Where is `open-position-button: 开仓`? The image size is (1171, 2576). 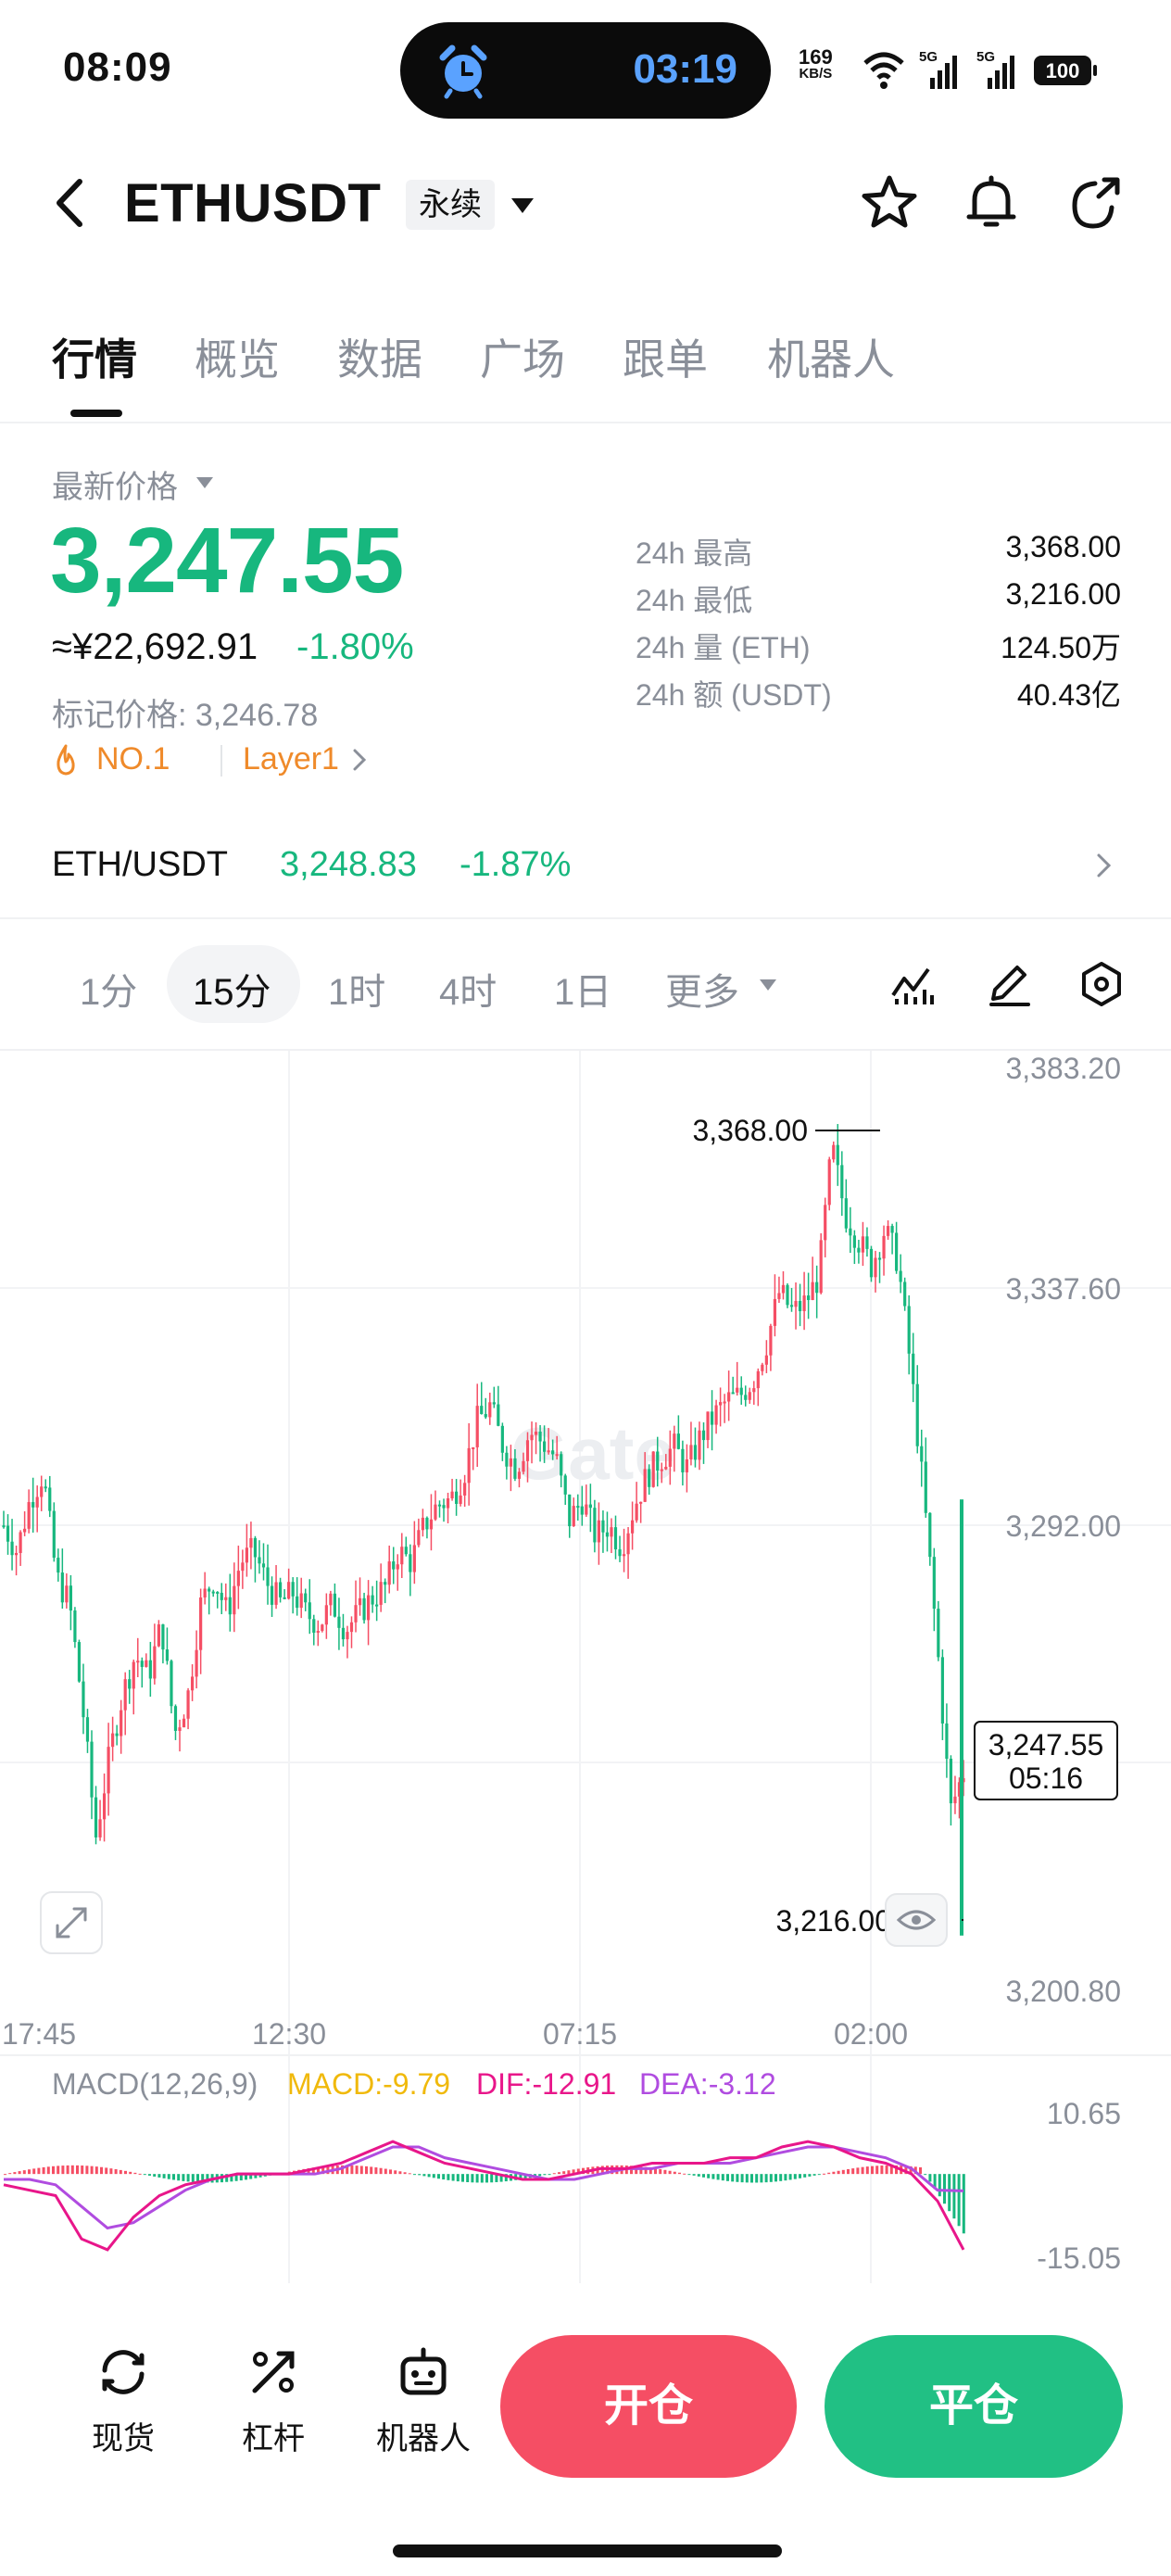 open-position-button: 开仓 is located at coordinates (649, 2406).